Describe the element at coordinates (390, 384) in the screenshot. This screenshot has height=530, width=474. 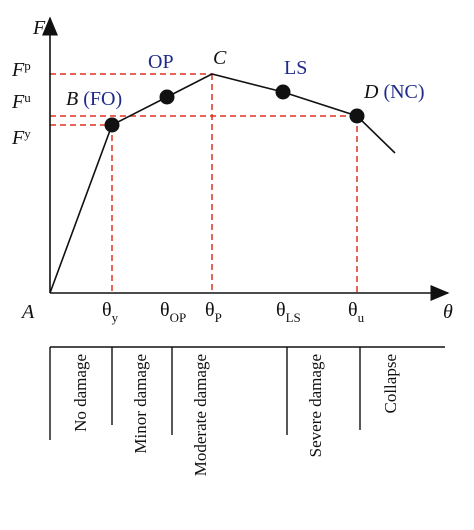
I see `damage-state: Collapse` at that location.